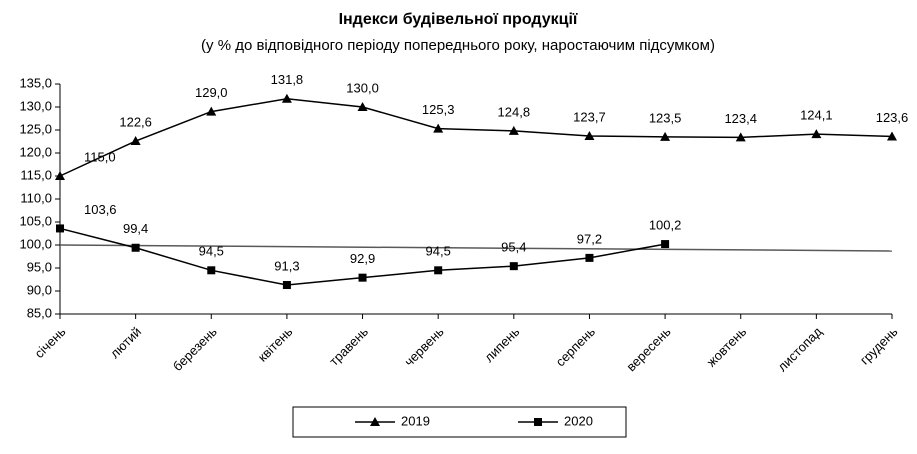 This screenshot has width=917, height=454. What do you see at coordinates (424, 347) in the screenshot?
I see `x-tick-label: червень` at bounding box center [424, 347].